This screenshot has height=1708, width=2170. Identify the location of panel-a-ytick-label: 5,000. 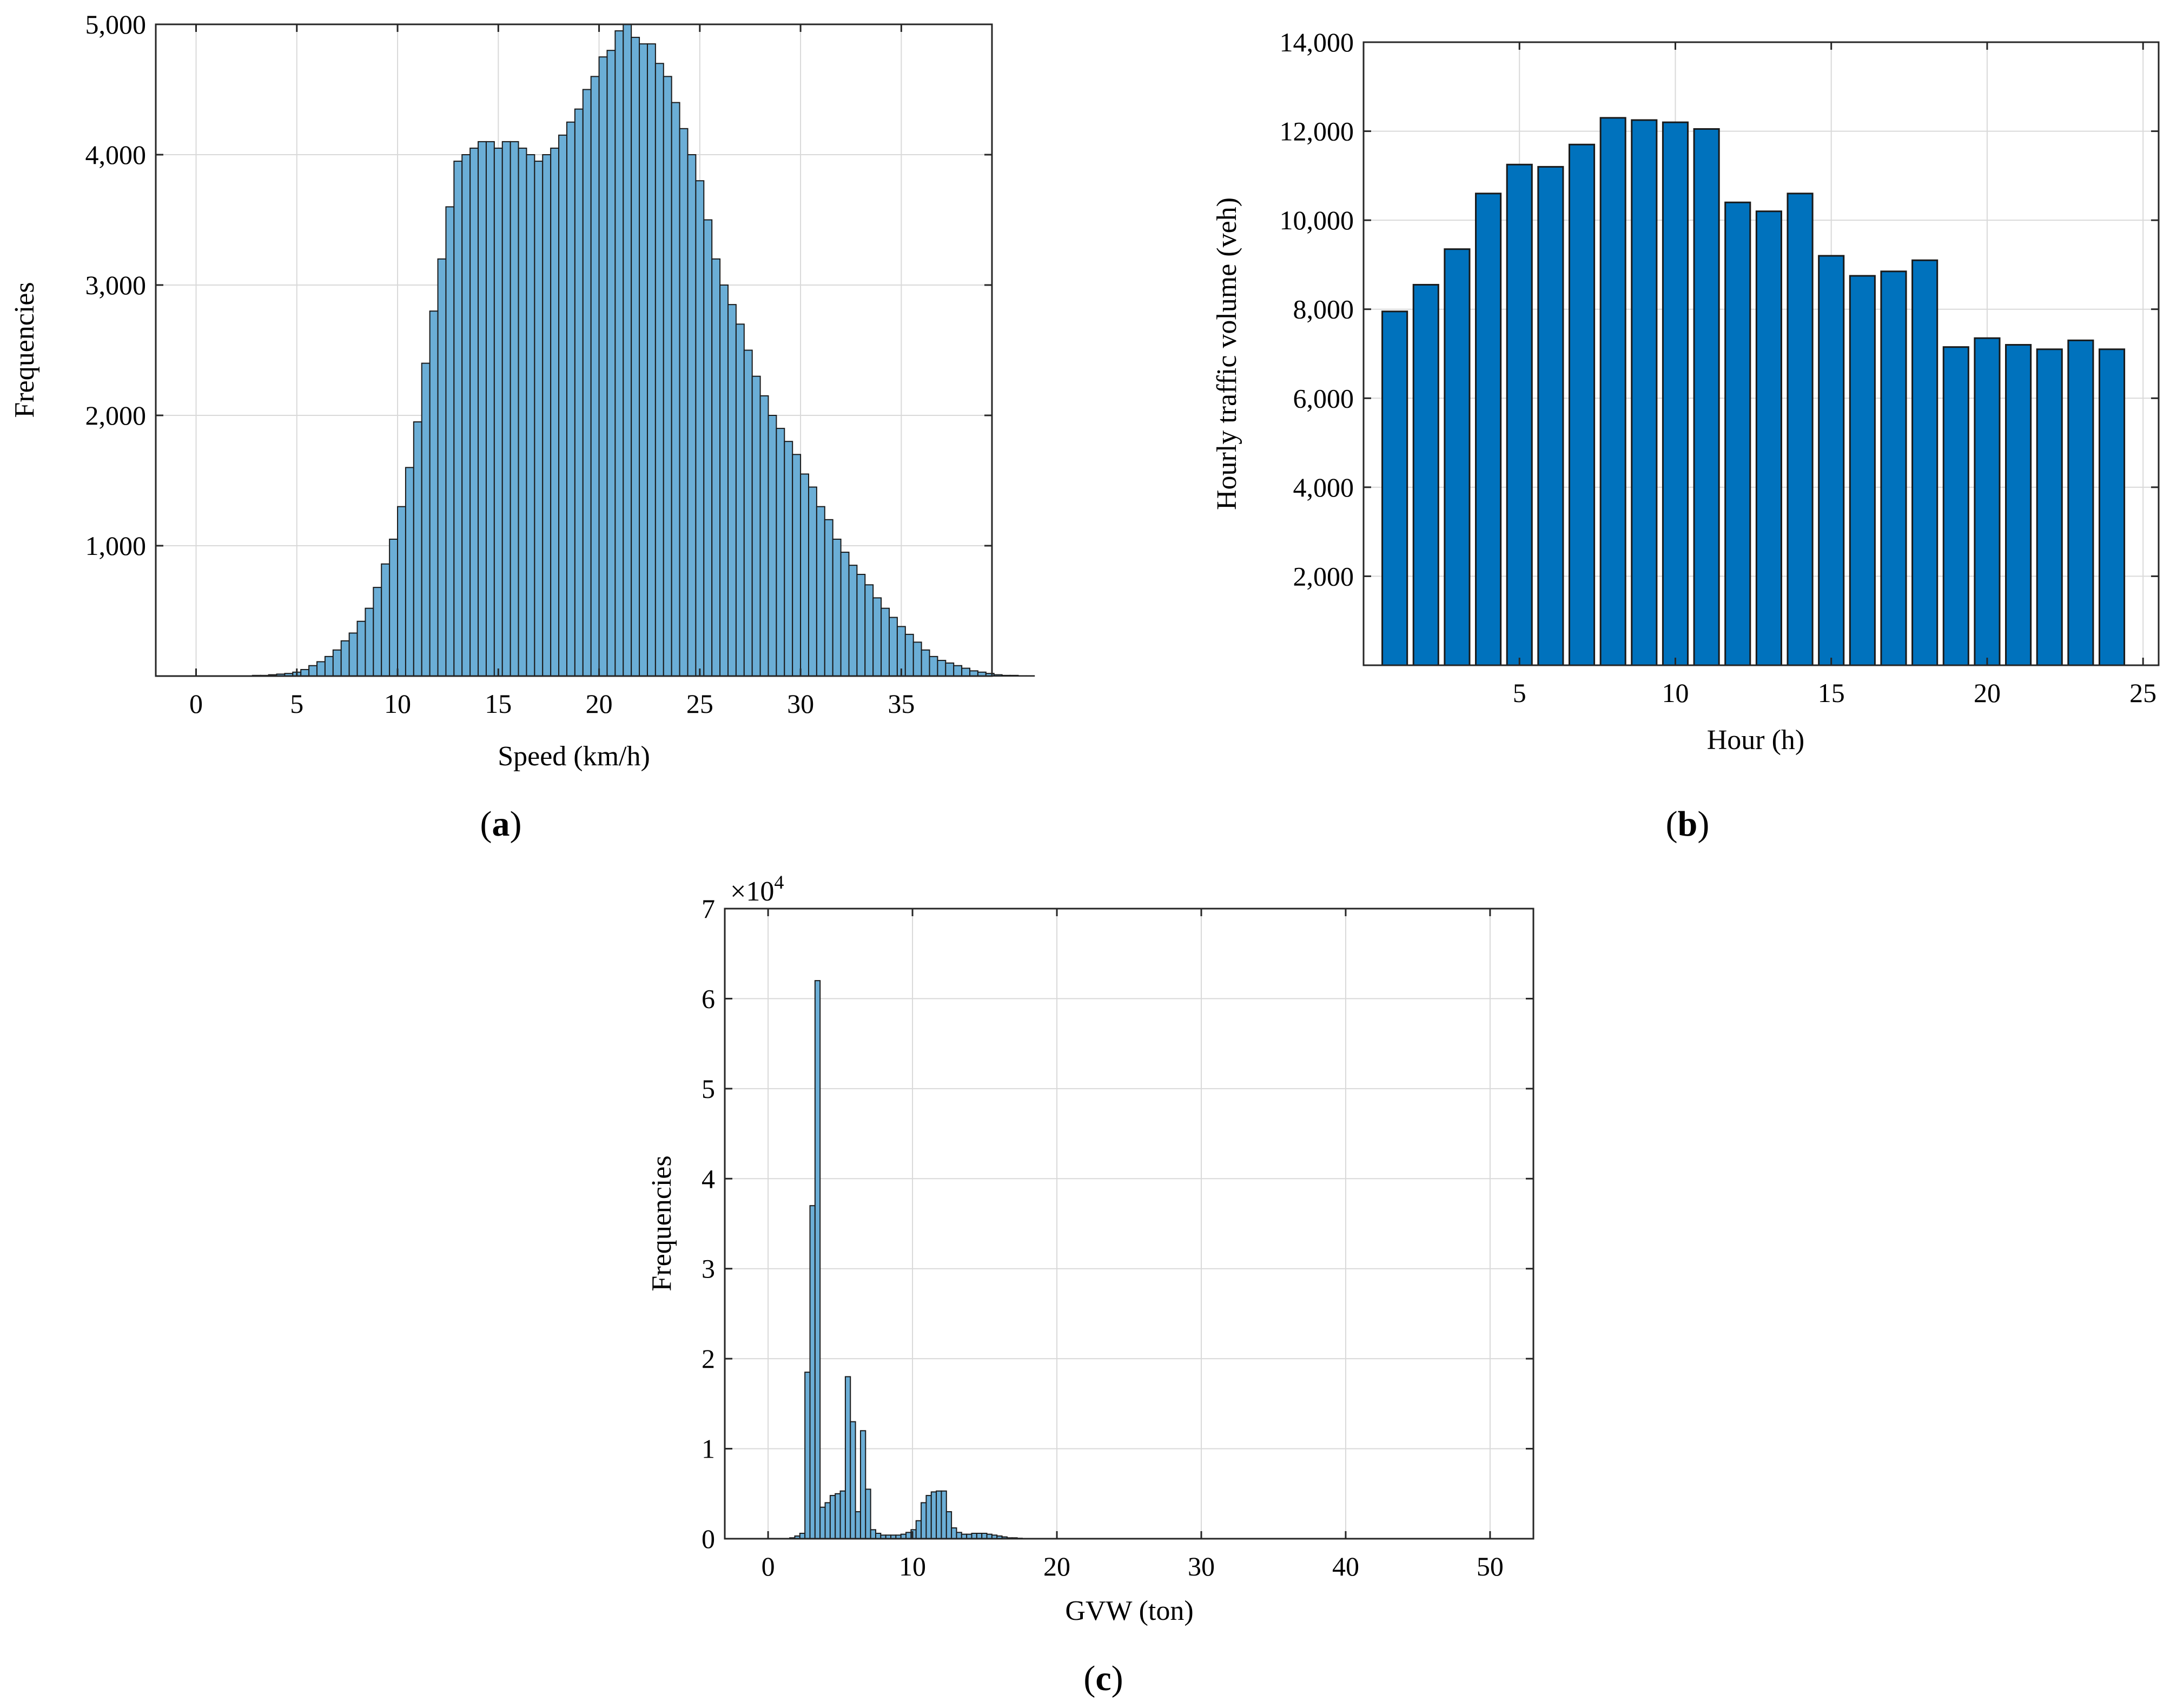
(116, 24).